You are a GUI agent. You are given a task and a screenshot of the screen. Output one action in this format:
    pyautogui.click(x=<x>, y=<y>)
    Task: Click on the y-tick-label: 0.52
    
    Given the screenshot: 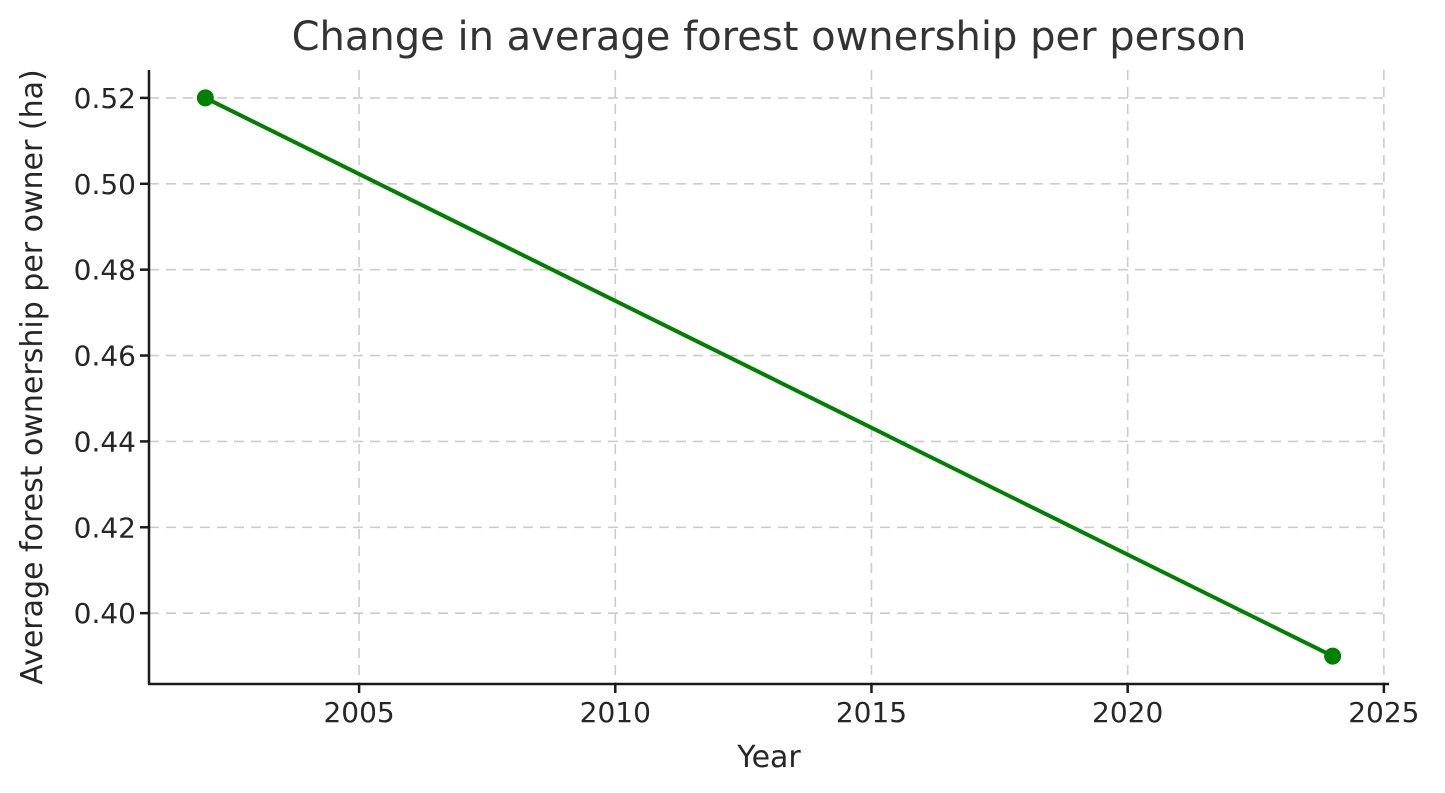 What is the action you would take?
    pyautogui.click(x=105, y=98)
    